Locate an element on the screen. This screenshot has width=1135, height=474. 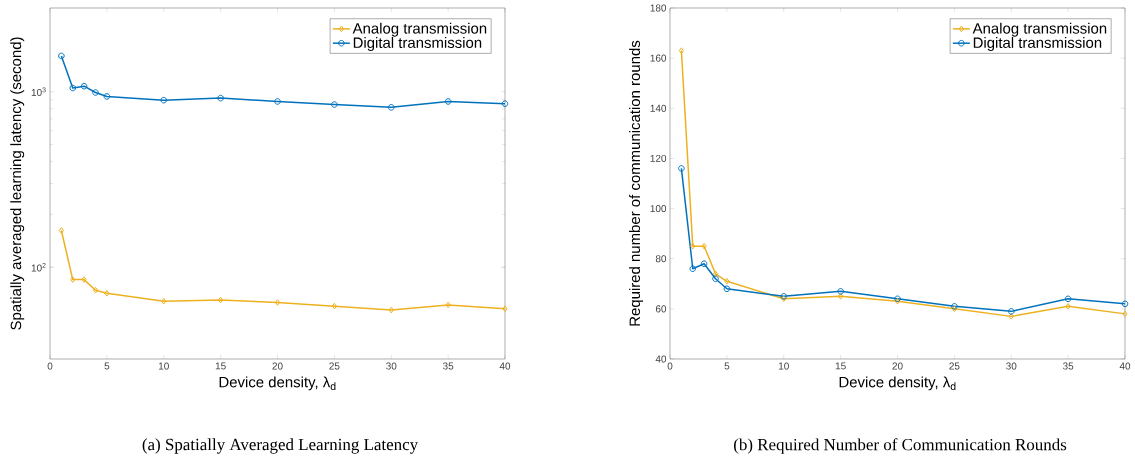
y-tick-label: 60 is located at coordinates (661, 309).